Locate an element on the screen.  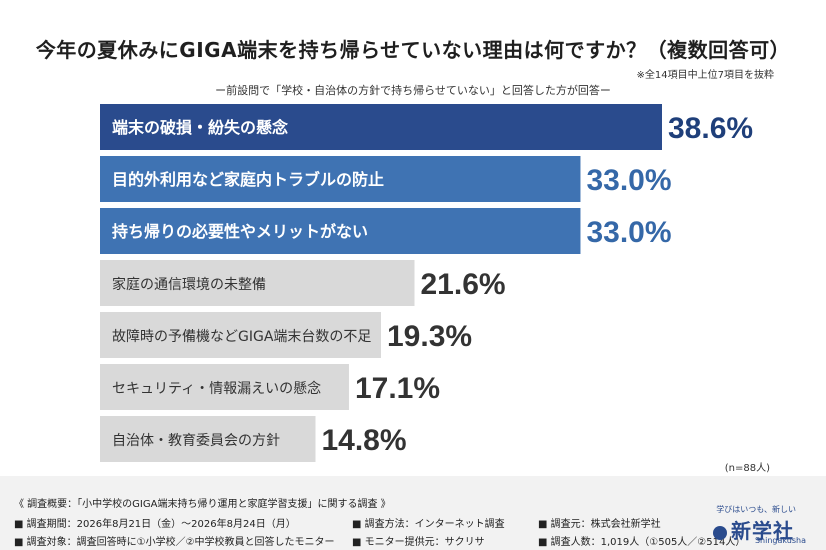
chart-title: 今年の夏休みにGIGA端末を持ち帰らせていない理由は何ですか？（複数回答可） is located at coordinates (413, 50).